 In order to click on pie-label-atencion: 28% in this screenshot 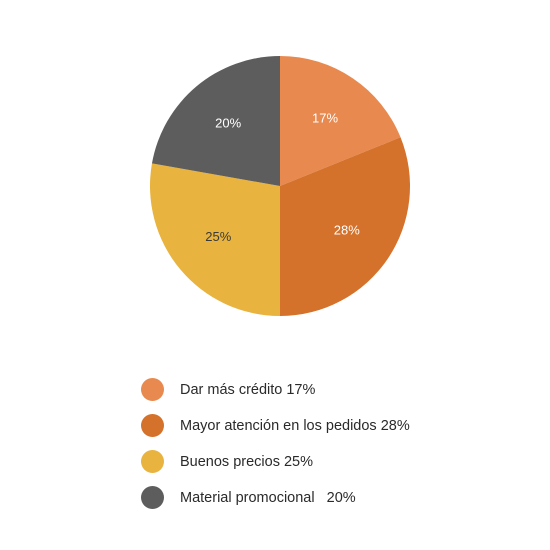, I will do `click(347, 230)`.